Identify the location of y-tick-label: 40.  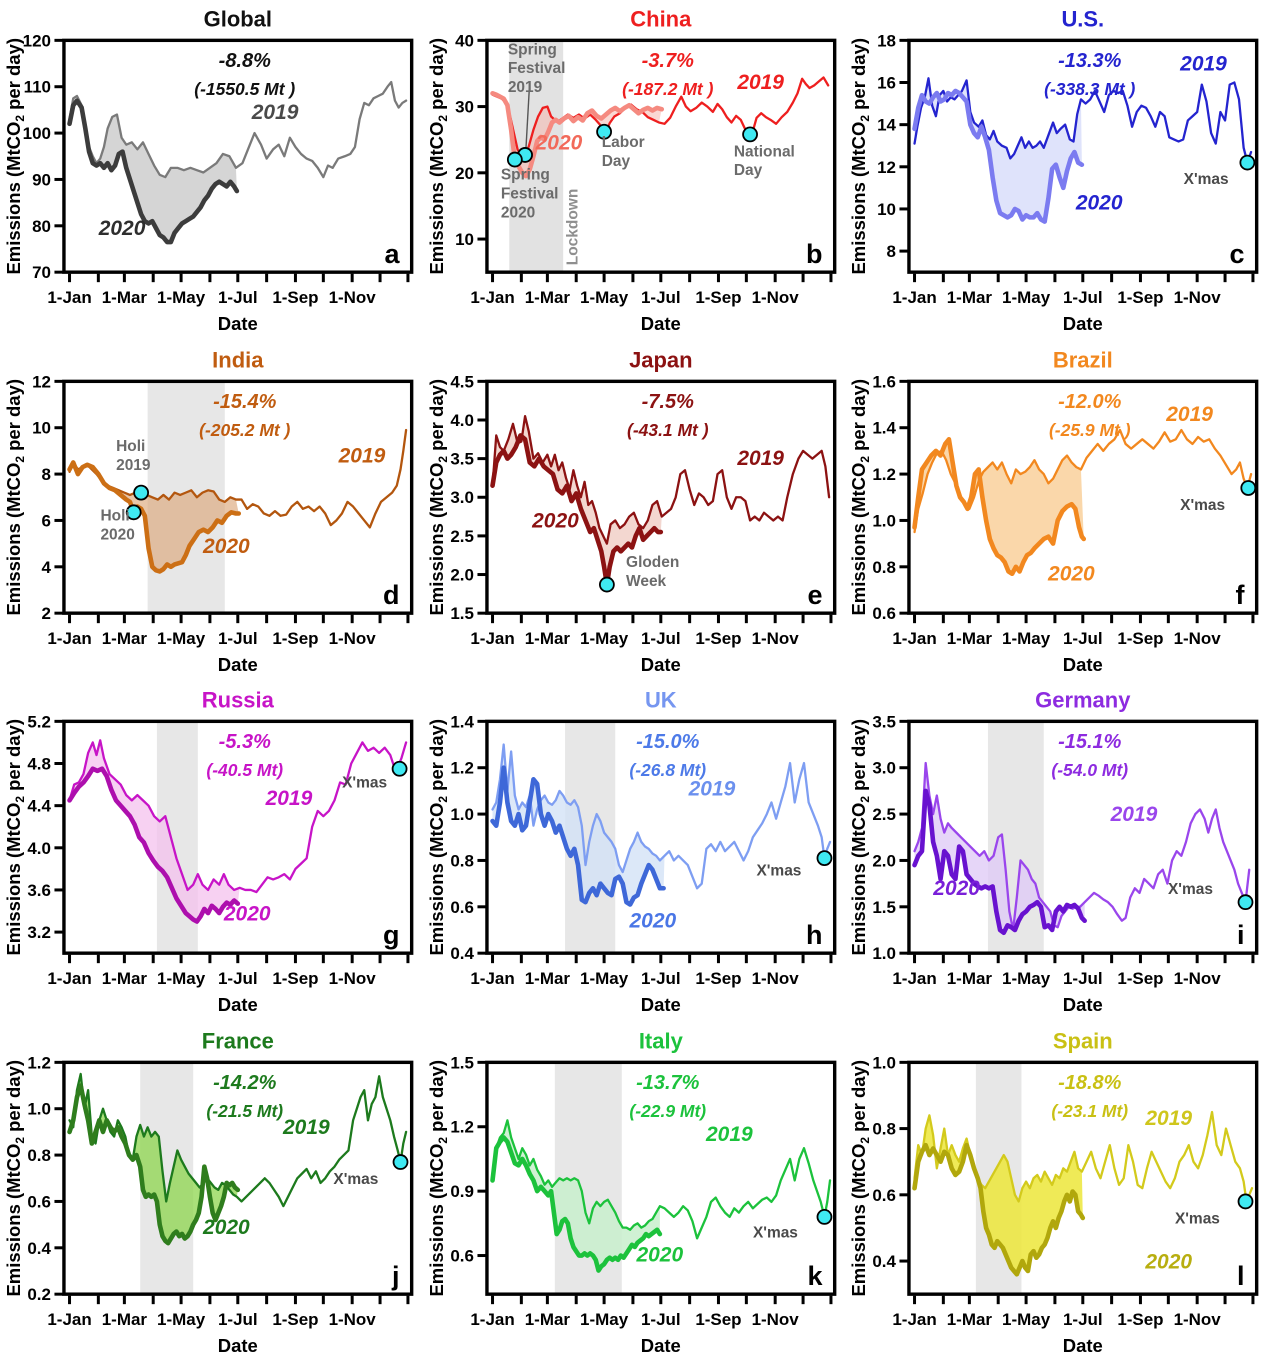
(464, 40).